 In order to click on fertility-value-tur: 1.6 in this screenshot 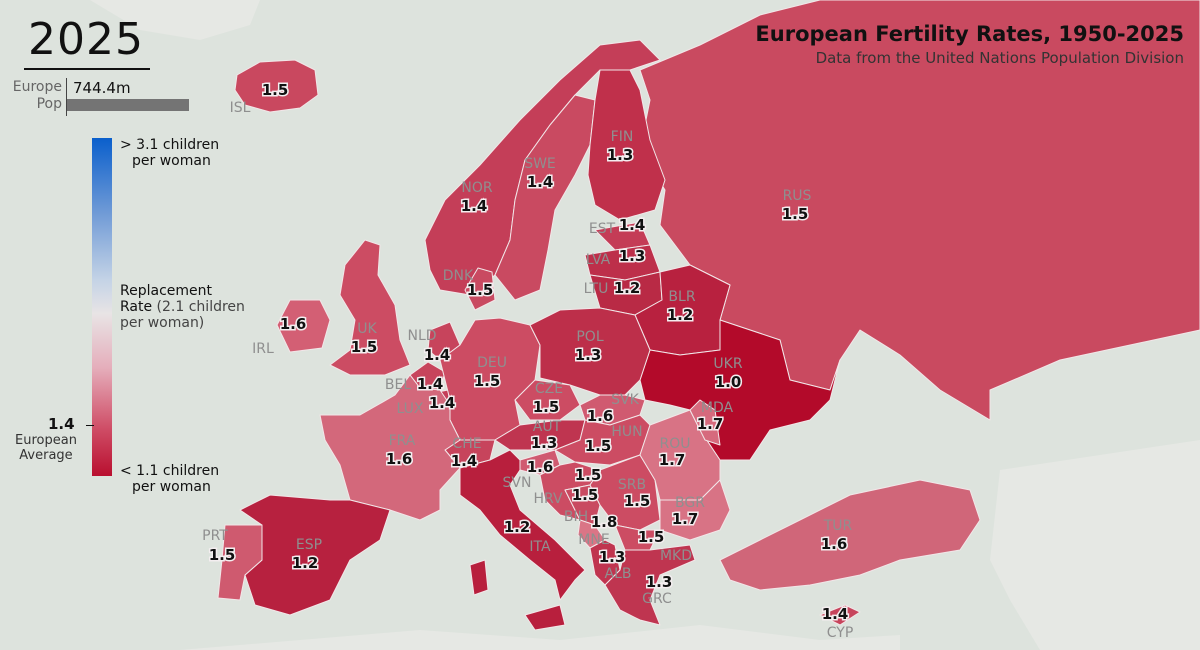, I will do `click(834, 544)`.